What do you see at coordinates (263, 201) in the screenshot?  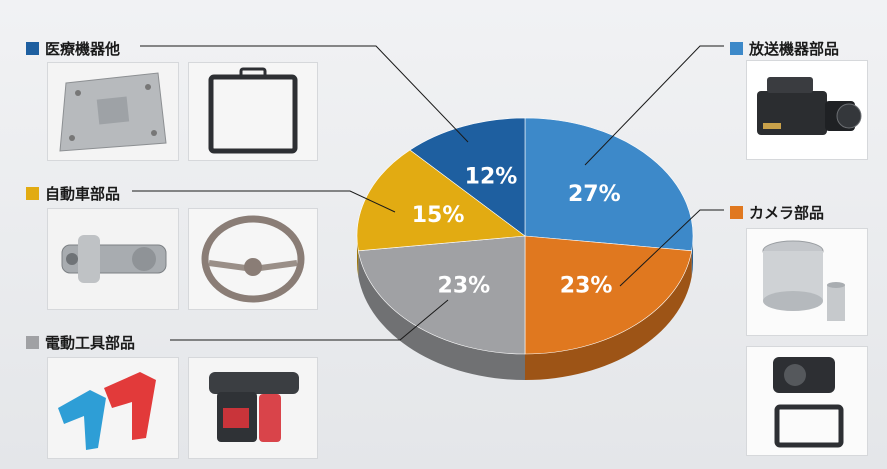 I see `auto-leader-line` at bounding box center [263, 201].